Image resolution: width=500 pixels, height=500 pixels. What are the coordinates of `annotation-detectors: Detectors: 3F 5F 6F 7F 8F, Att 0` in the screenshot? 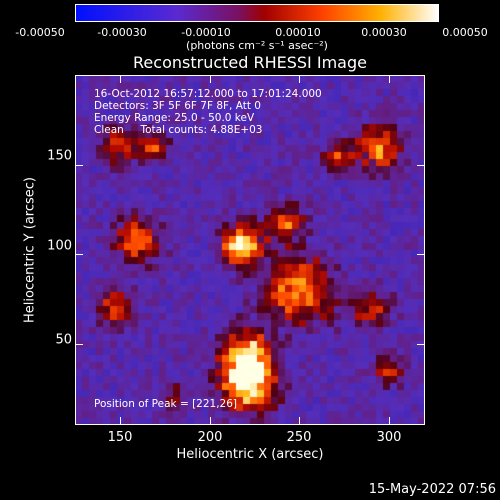 It's located at (177, 106).